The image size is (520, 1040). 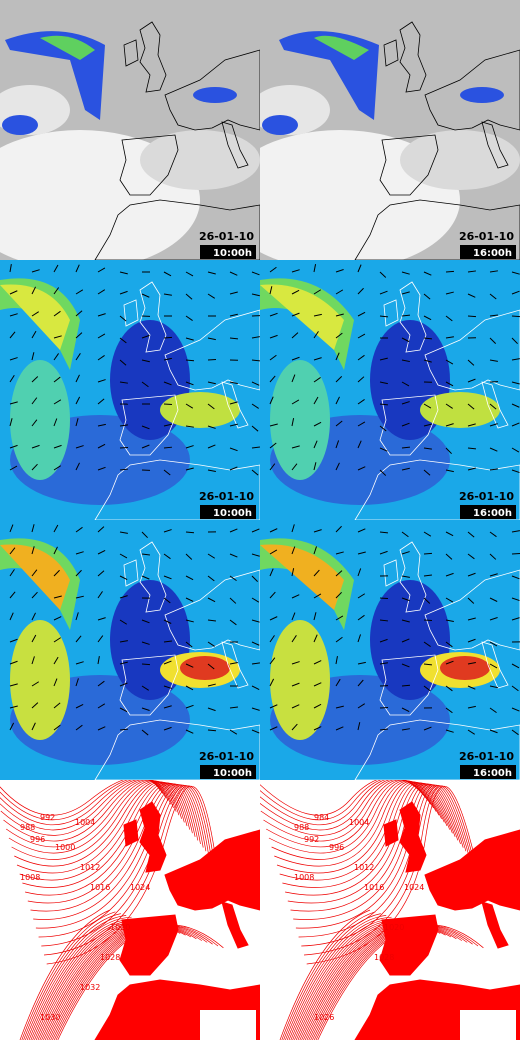 What do you see at coordinates (215, 95) in the screenshot?
I see `rain` at bounding box center [215, 95].